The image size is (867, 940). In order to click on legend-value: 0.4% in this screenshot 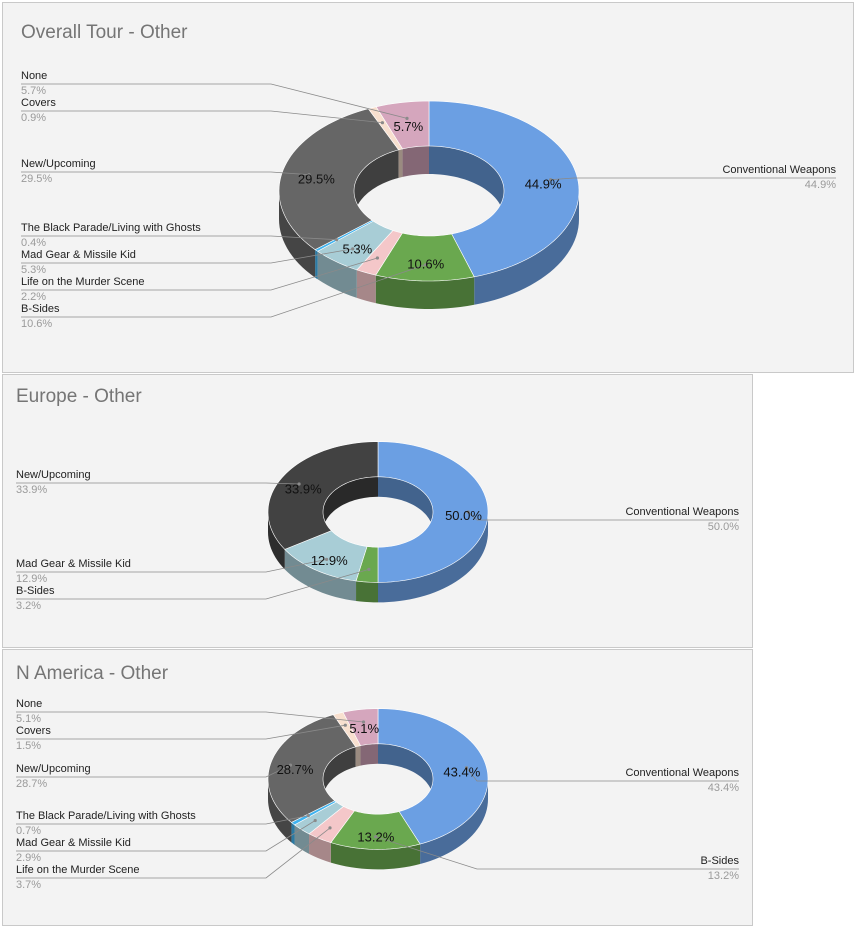, I will do `click(33, 243)`.